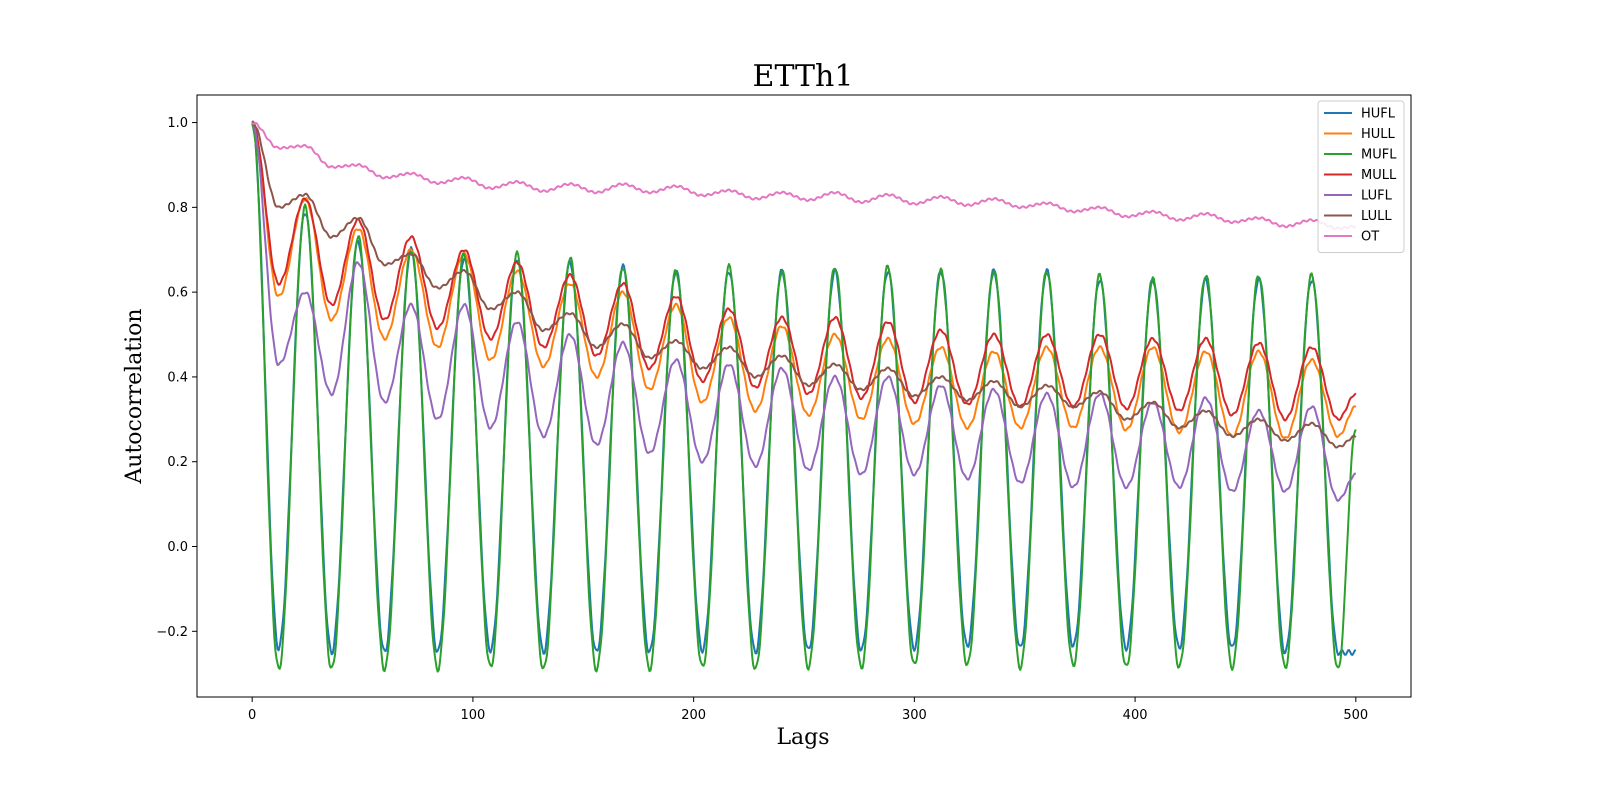 This screenshot has height=805, width=1600. What do you see at coordinates (177, 123) in the screenshot?
I see `y-tick-label: 1.0` at bounding box center [177, 123].